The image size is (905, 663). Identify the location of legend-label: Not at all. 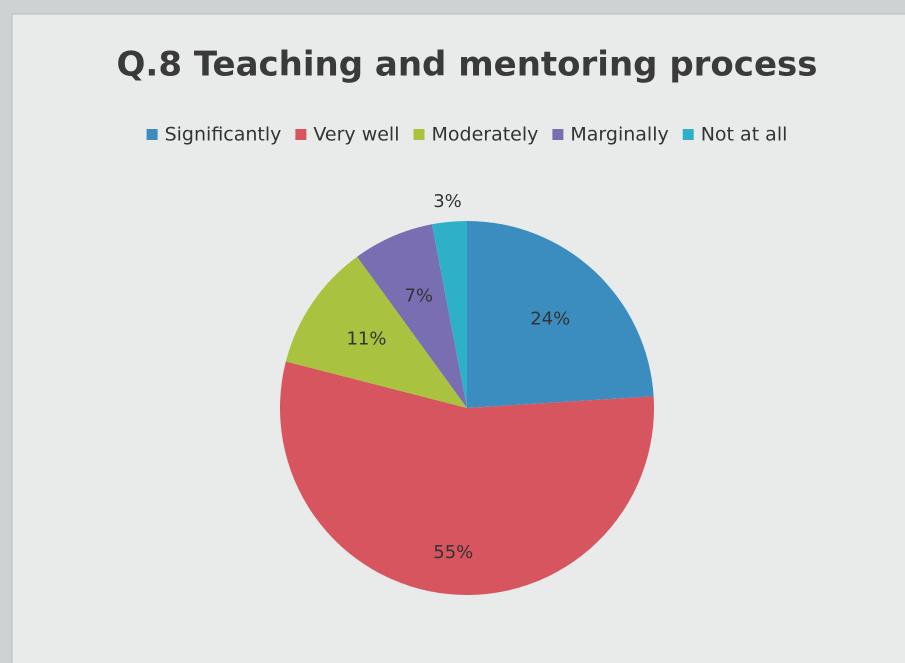
(744, 135).